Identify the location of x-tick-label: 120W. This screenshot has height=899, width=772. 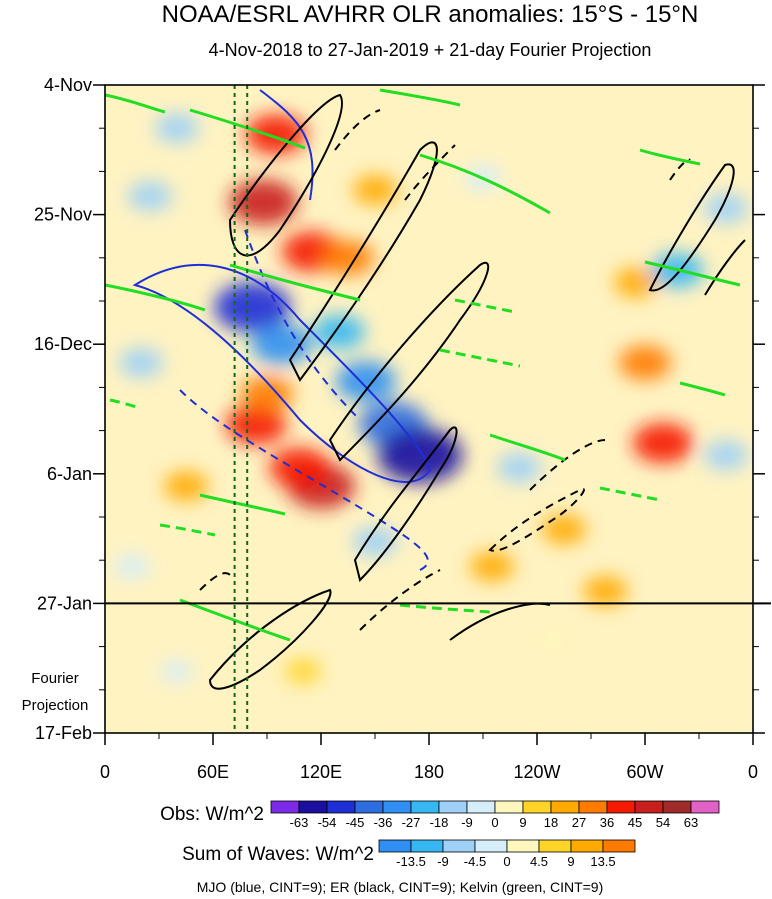
(536, 772).